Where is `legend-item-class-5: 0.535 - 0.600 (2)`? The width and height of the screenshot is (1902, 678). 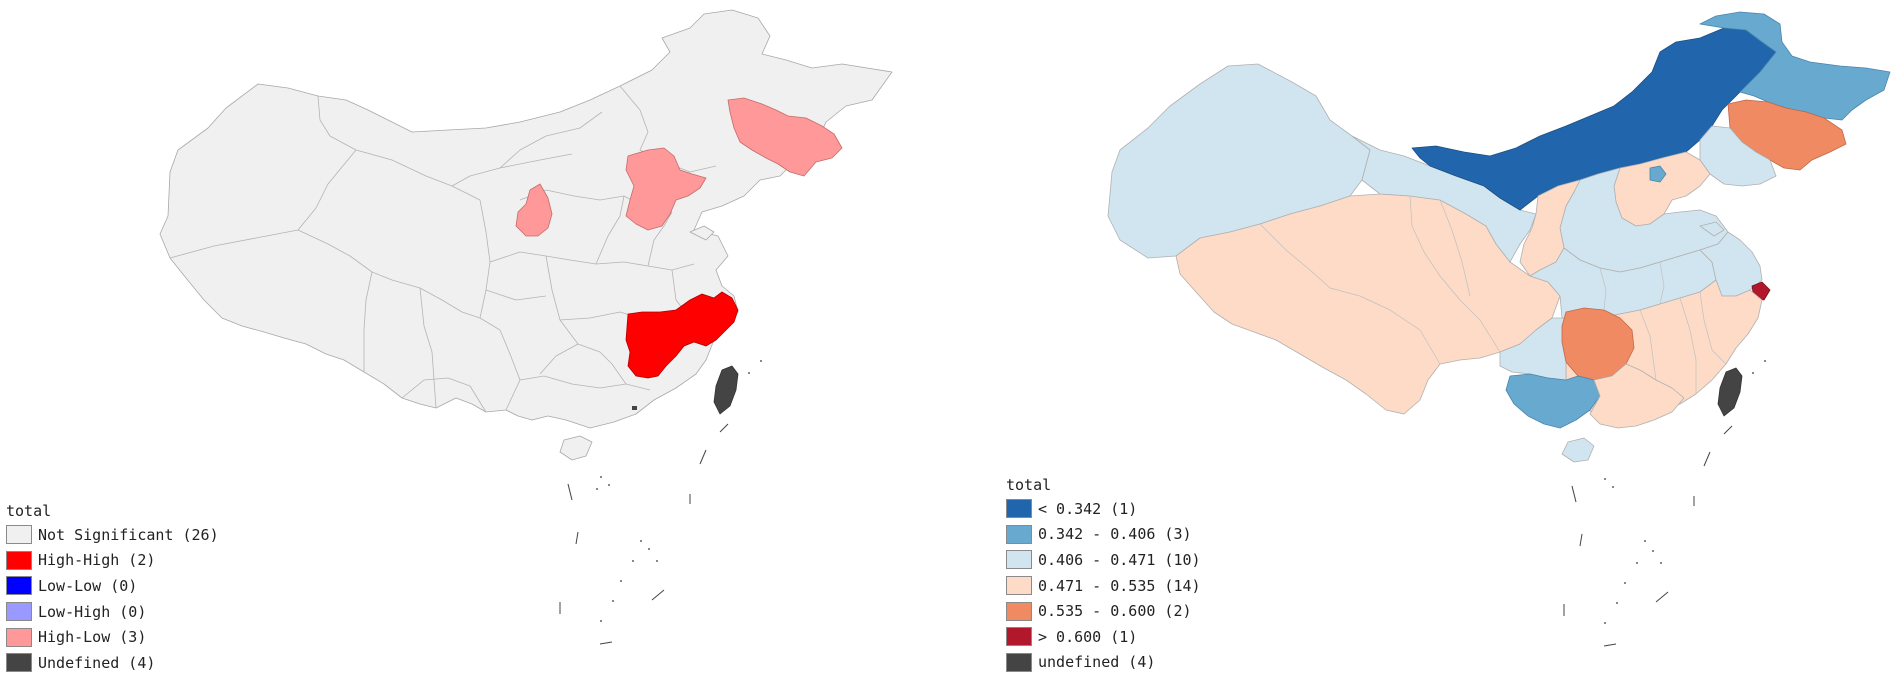 legend-item-class-5: 0.535 - 0.600 (2) is located at coordinates (1103, 611).